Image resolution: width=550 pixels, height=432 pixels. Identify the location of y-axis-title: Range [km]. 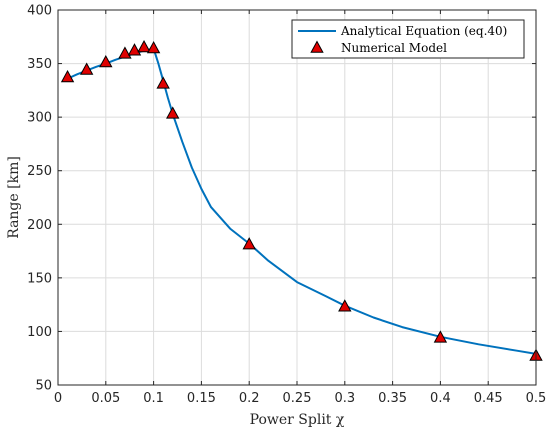
(14, 197).